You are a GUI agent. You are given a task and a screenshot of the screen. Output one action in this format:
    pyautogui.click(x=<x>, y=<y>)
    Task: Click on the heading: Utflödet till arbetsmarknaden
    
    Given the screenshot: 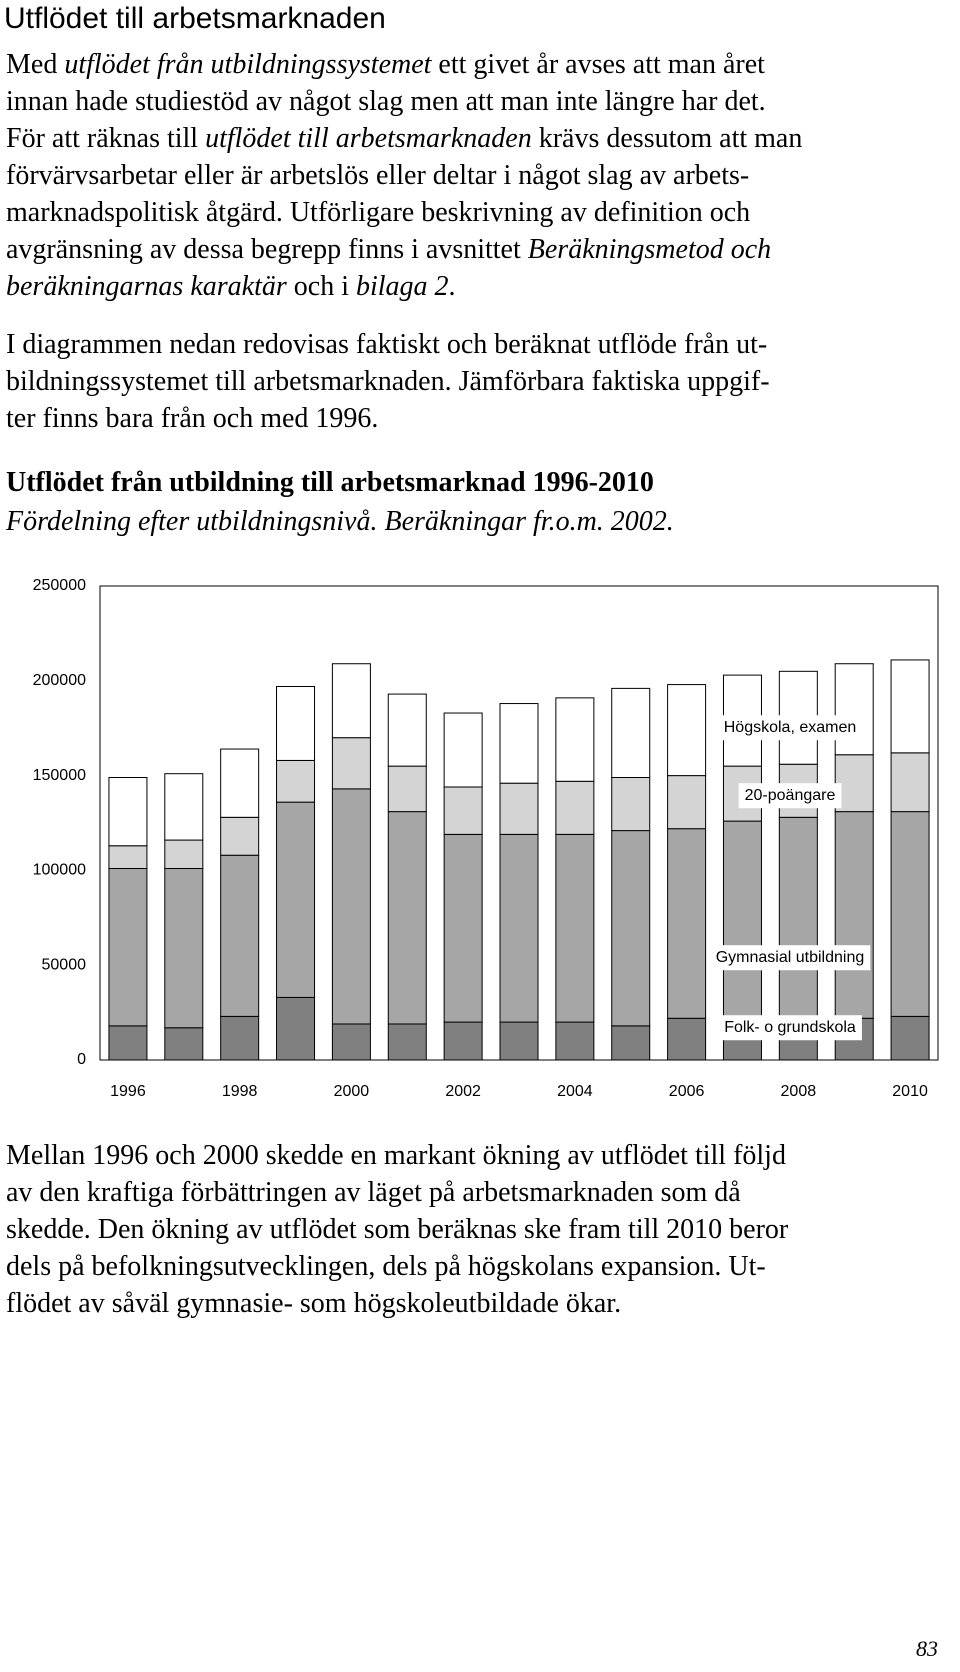 What is the action you would take?
    pyautogui.click(x=195, y=18)
    